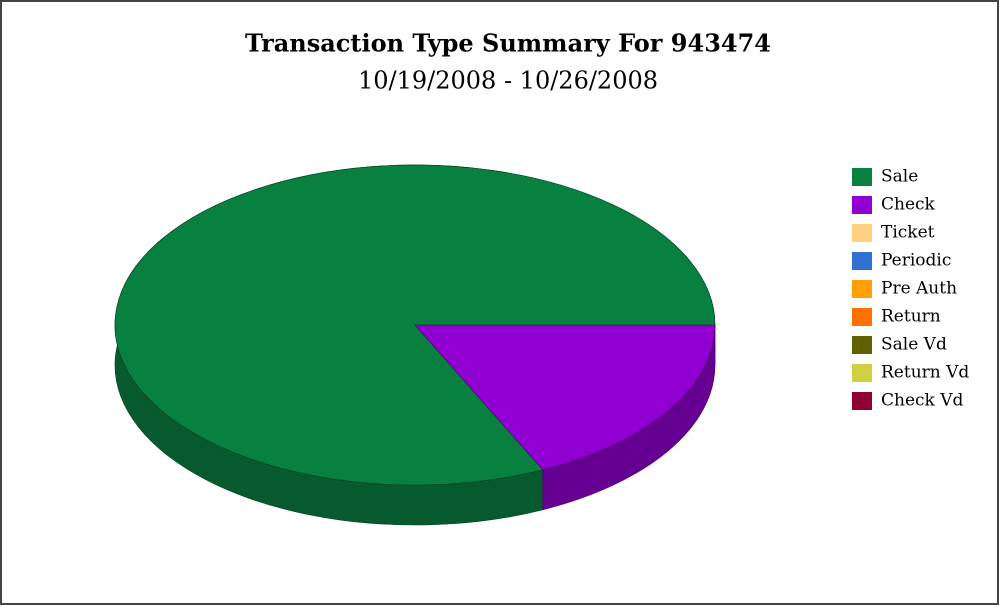 The width and height of the screenshot is (1000, 610). Describe the element at coordinates (565, 397) in the screenshot. I see `pie-slice` at that location.